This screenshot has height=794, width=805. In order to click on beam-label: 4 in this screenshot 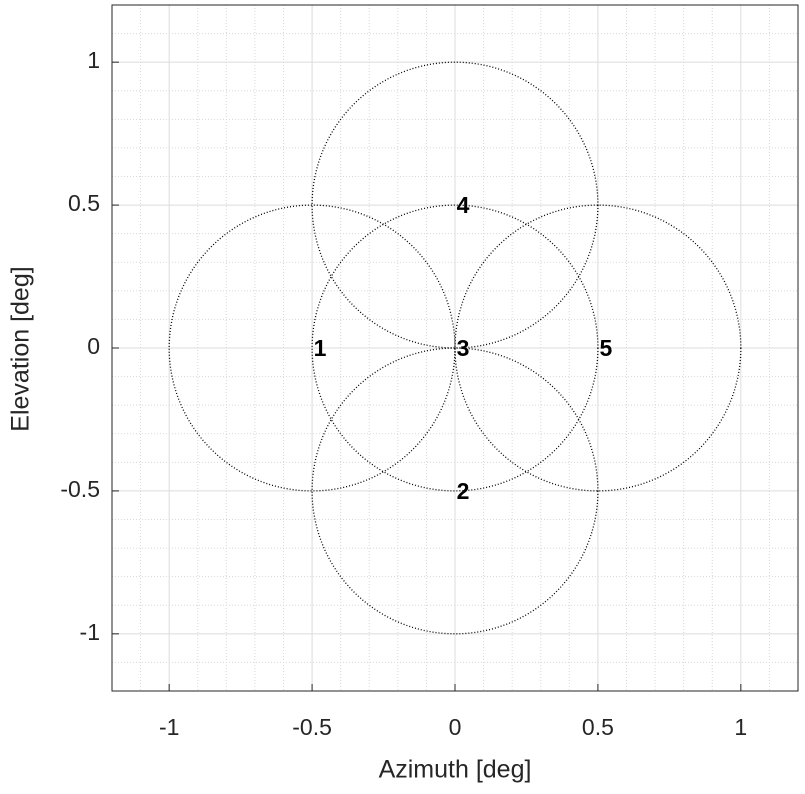, I will do `click(463, 205)`.